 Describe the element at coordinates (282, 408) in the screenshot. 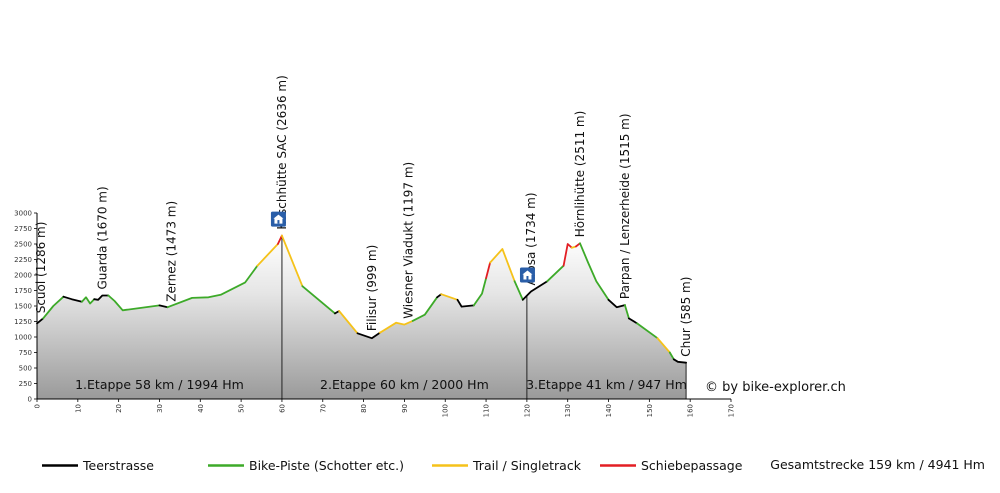

I see `x-tick-label: 60` at that location.